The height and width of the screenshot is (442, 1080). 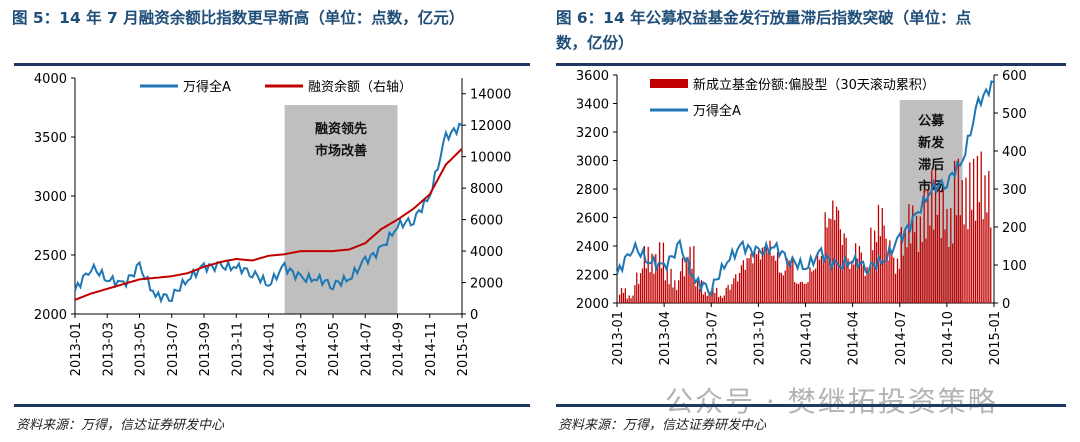 I want to click on y2tick-label: 100, so click(x=1014, y=266).